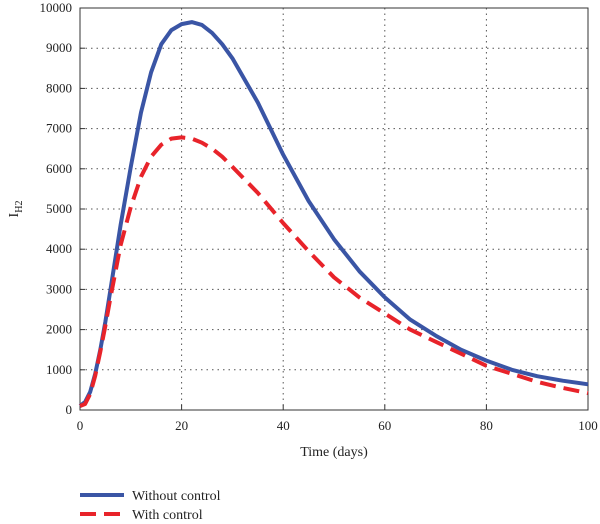  I want to click on y-axis-label: IH2, so click(16, 209).